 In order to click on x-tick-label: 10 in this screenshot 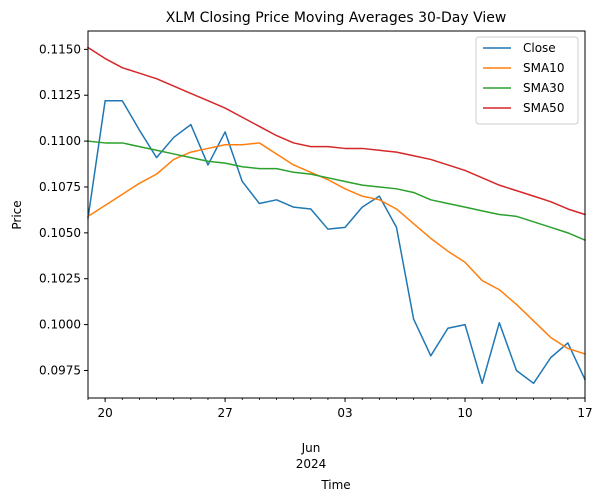, I will do `click(464, 413)`.